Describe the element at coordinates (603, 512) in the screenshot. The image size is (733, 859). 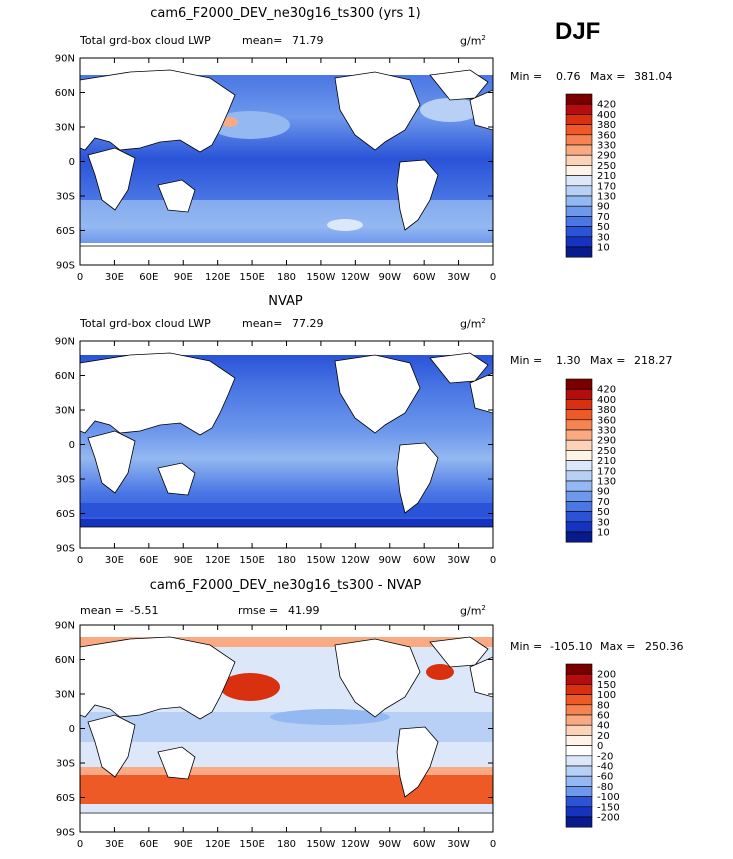
I see `colorbar-label: 50` at that location.